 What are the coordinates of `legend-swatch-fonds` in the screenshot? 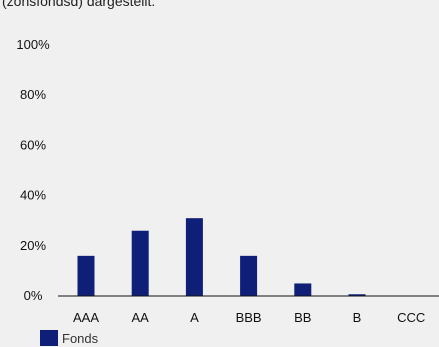 It's located at (49, 338).